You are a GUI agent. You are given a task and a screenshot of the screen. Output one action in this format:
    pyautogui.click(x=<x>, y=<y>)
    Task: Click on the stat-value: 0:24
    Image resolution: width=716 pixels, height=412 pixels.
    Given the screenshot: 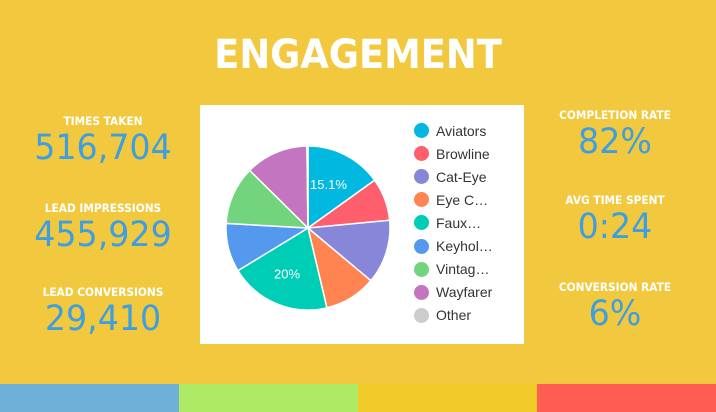 What is the action you would take?
    pyautogui.click(x=615, y=227)
    